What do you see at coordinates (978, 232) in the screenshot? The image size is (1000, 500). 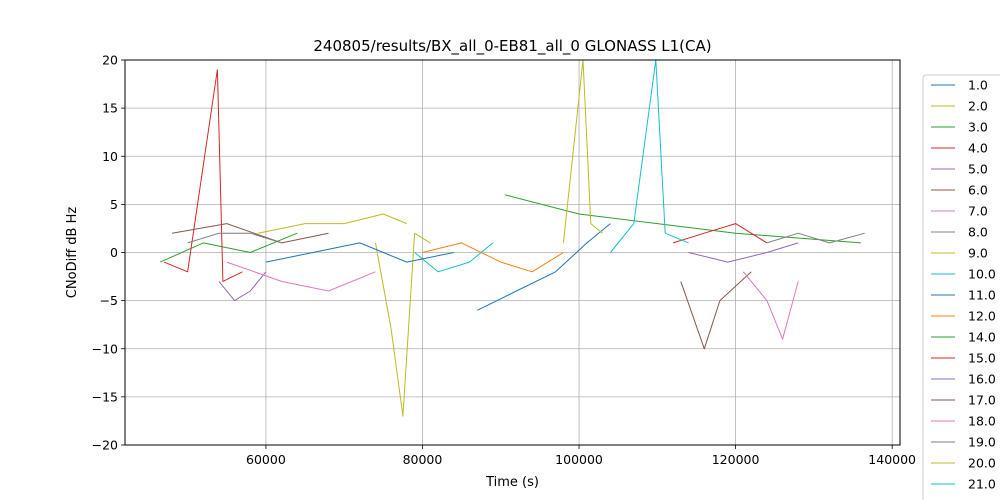 I see `legend-label: 8.0` at bounding box center [978, 232].